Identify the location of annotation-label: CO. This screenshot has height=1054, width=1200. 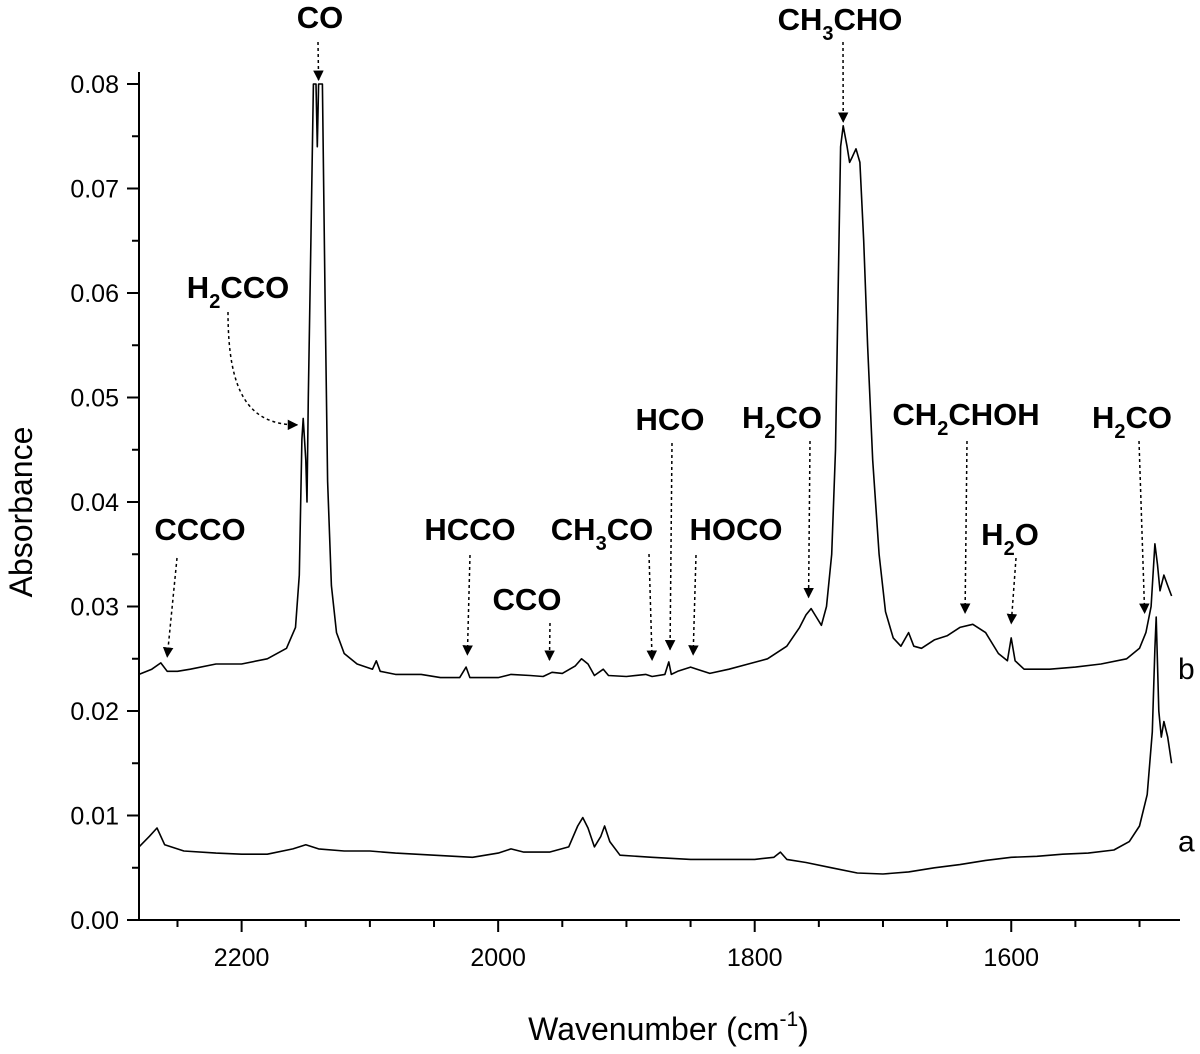
(320, 17).